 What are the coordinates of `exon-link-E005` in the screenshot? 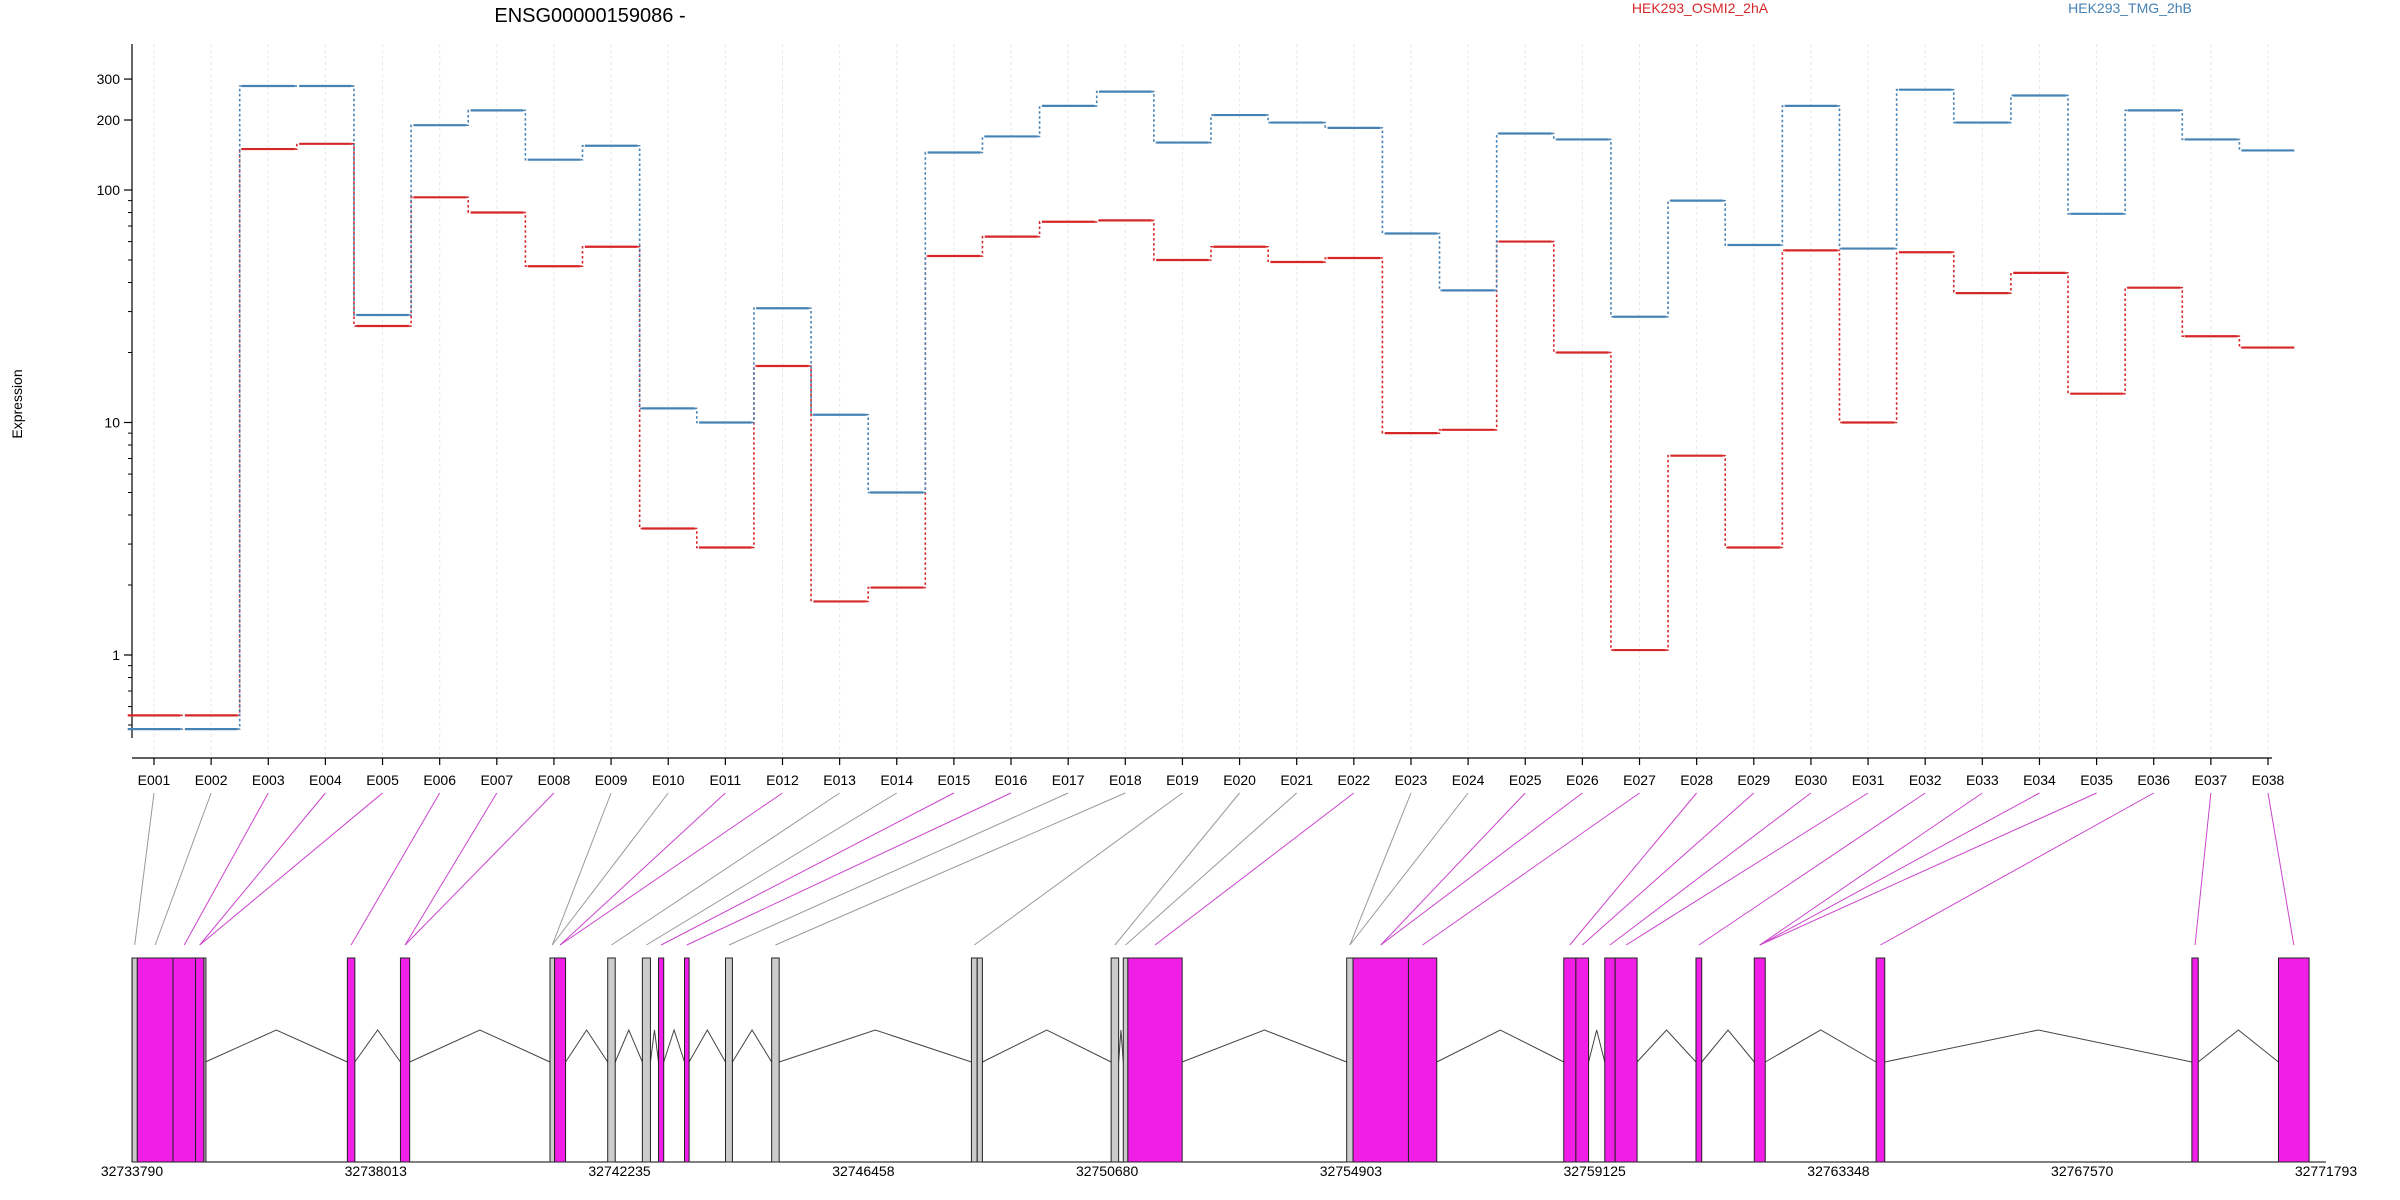 It's located at (291, 869).